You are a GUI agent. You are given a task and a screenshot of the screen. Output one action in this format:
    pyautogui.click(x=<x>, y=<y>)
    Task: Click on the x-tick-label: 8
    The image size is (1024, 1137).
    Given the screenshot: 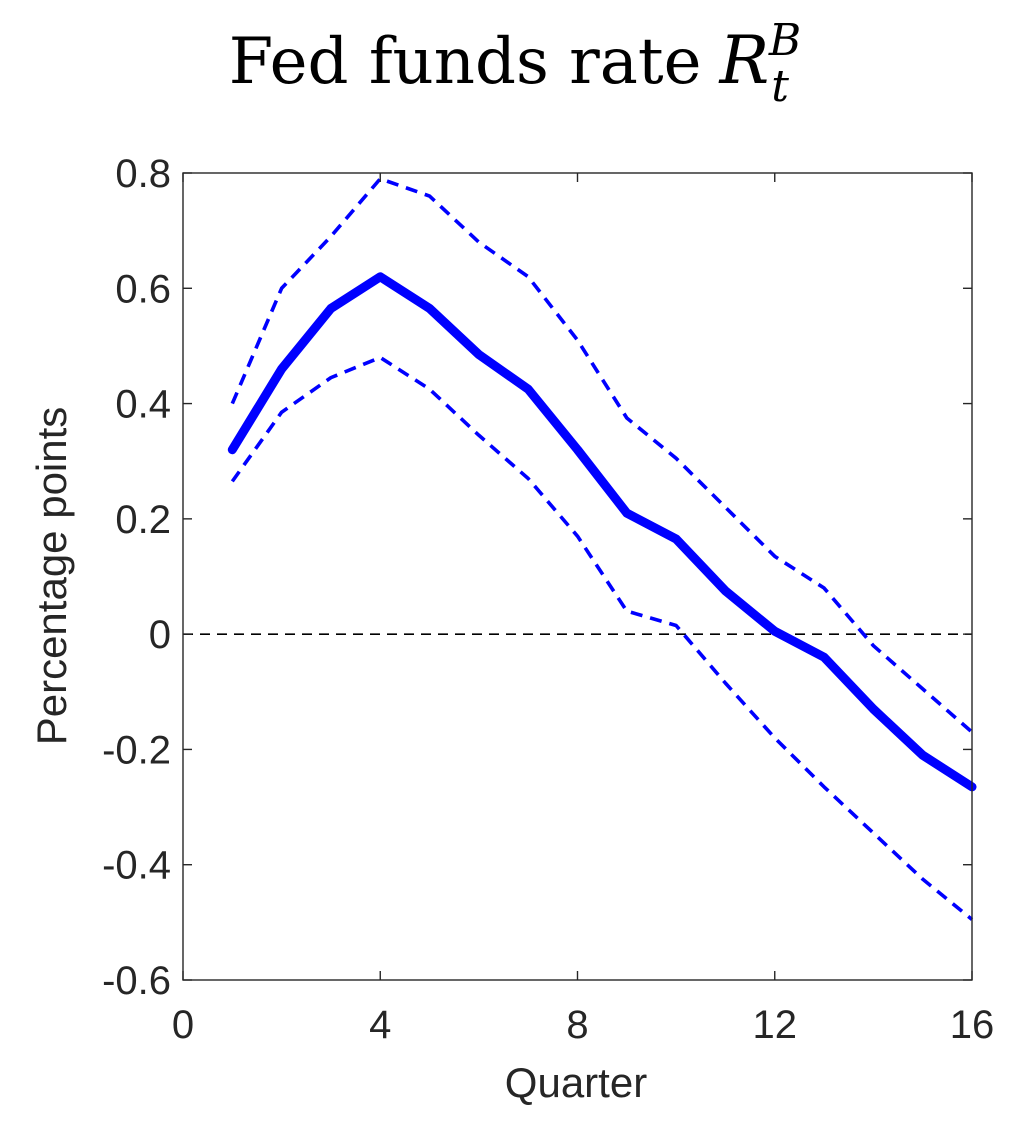 What is the action you would take?
    pyautogui.click(x=577, y=1025)
    